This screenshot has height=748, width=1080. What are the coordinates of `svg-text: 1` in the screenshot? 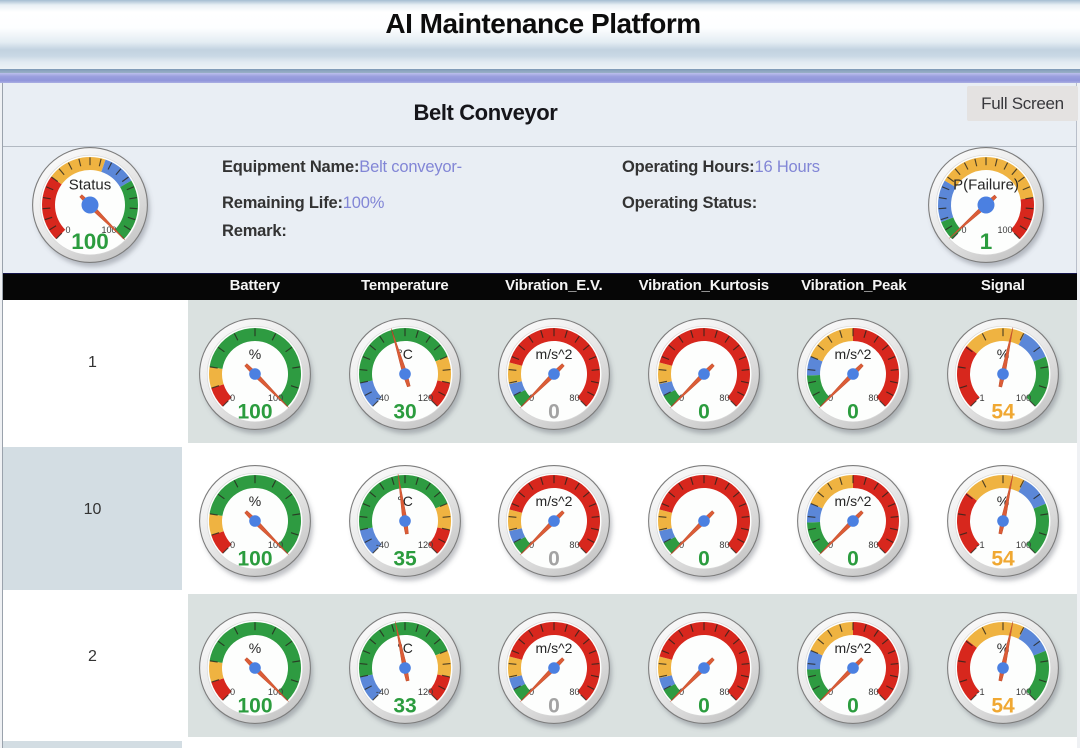 It's located at (986, 241).